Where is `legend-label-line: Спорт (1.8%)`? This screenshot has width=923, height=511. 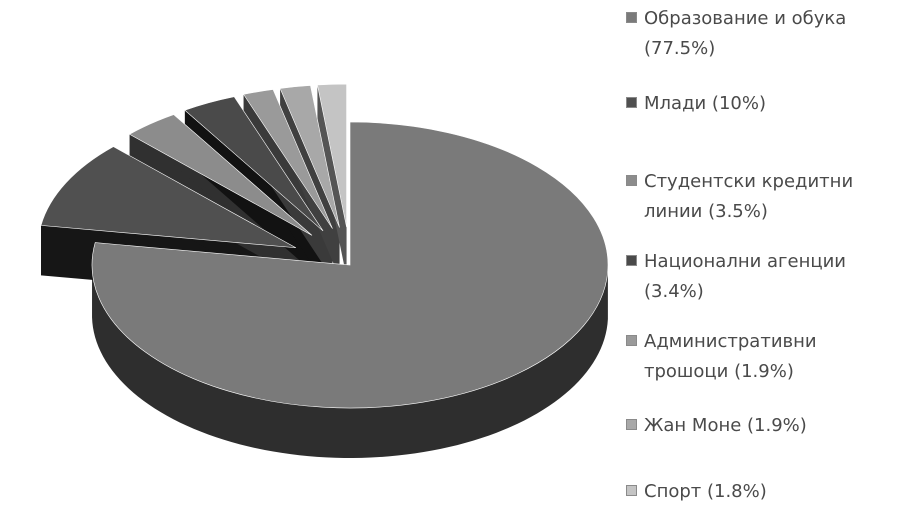
legend-label-line: Спорт (1.8%) is located at coordinates (705, 491).